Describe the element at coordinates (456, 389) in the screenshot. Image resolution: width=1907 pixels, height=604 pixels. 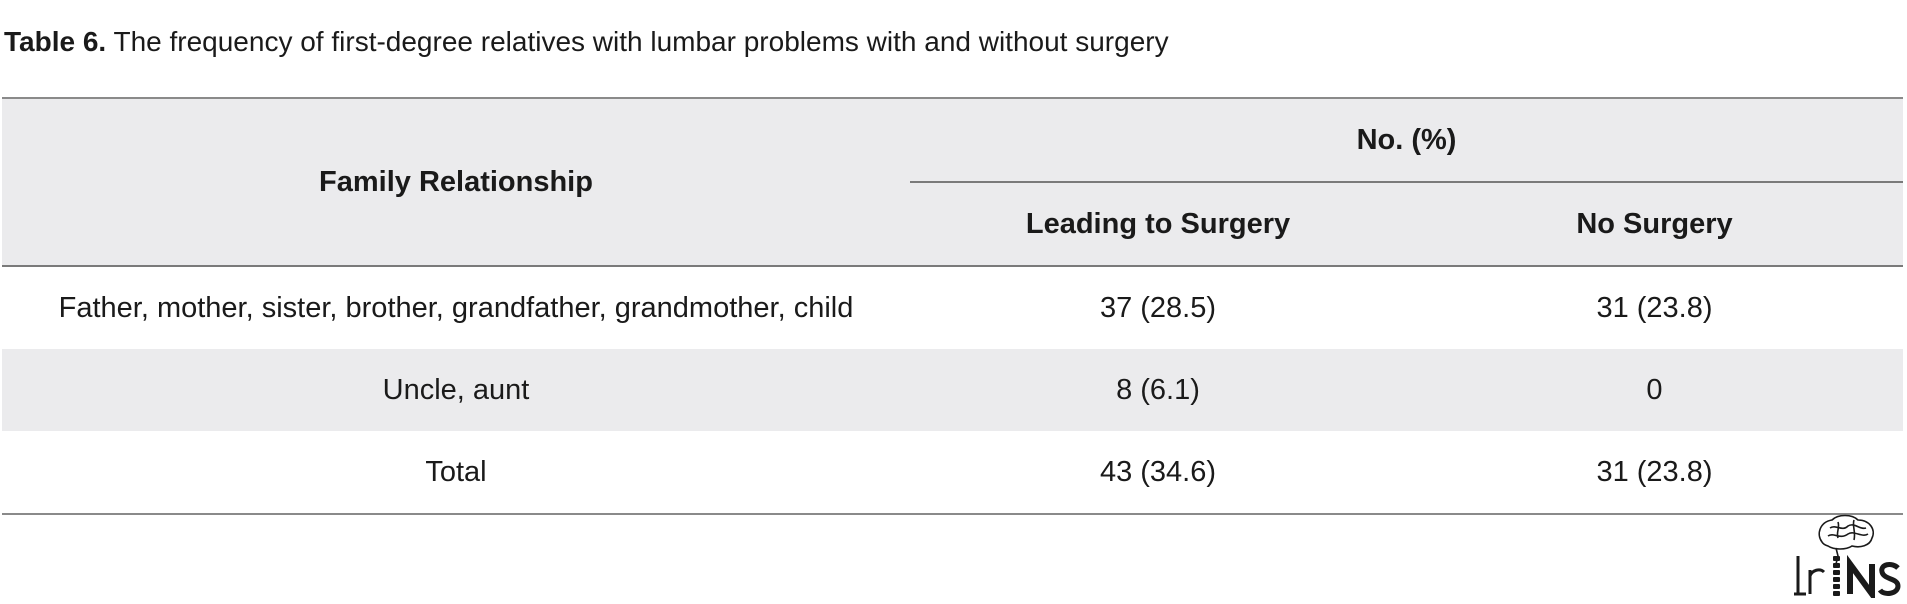
I see `cell-relationship: Uncle, aunt` at that location.